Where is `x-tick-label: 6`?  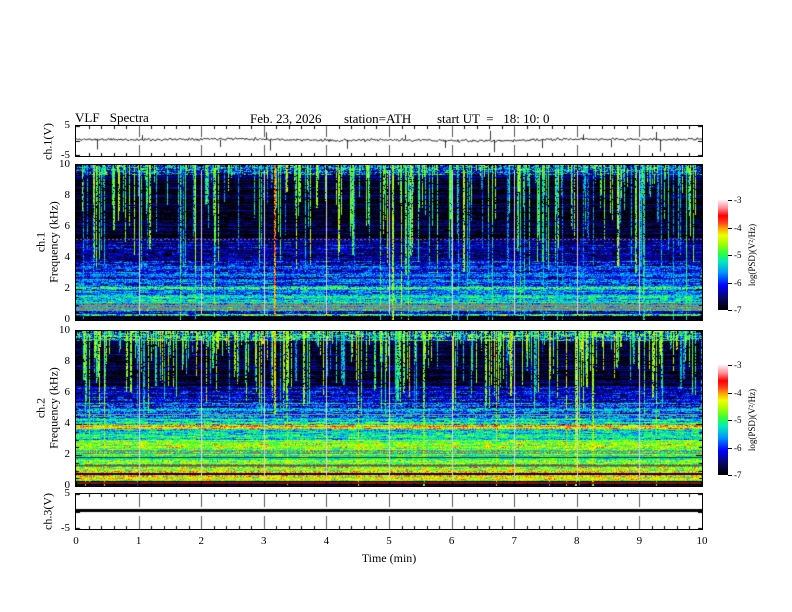
x-tick-label: 6 is located at coordinates (451, 541).